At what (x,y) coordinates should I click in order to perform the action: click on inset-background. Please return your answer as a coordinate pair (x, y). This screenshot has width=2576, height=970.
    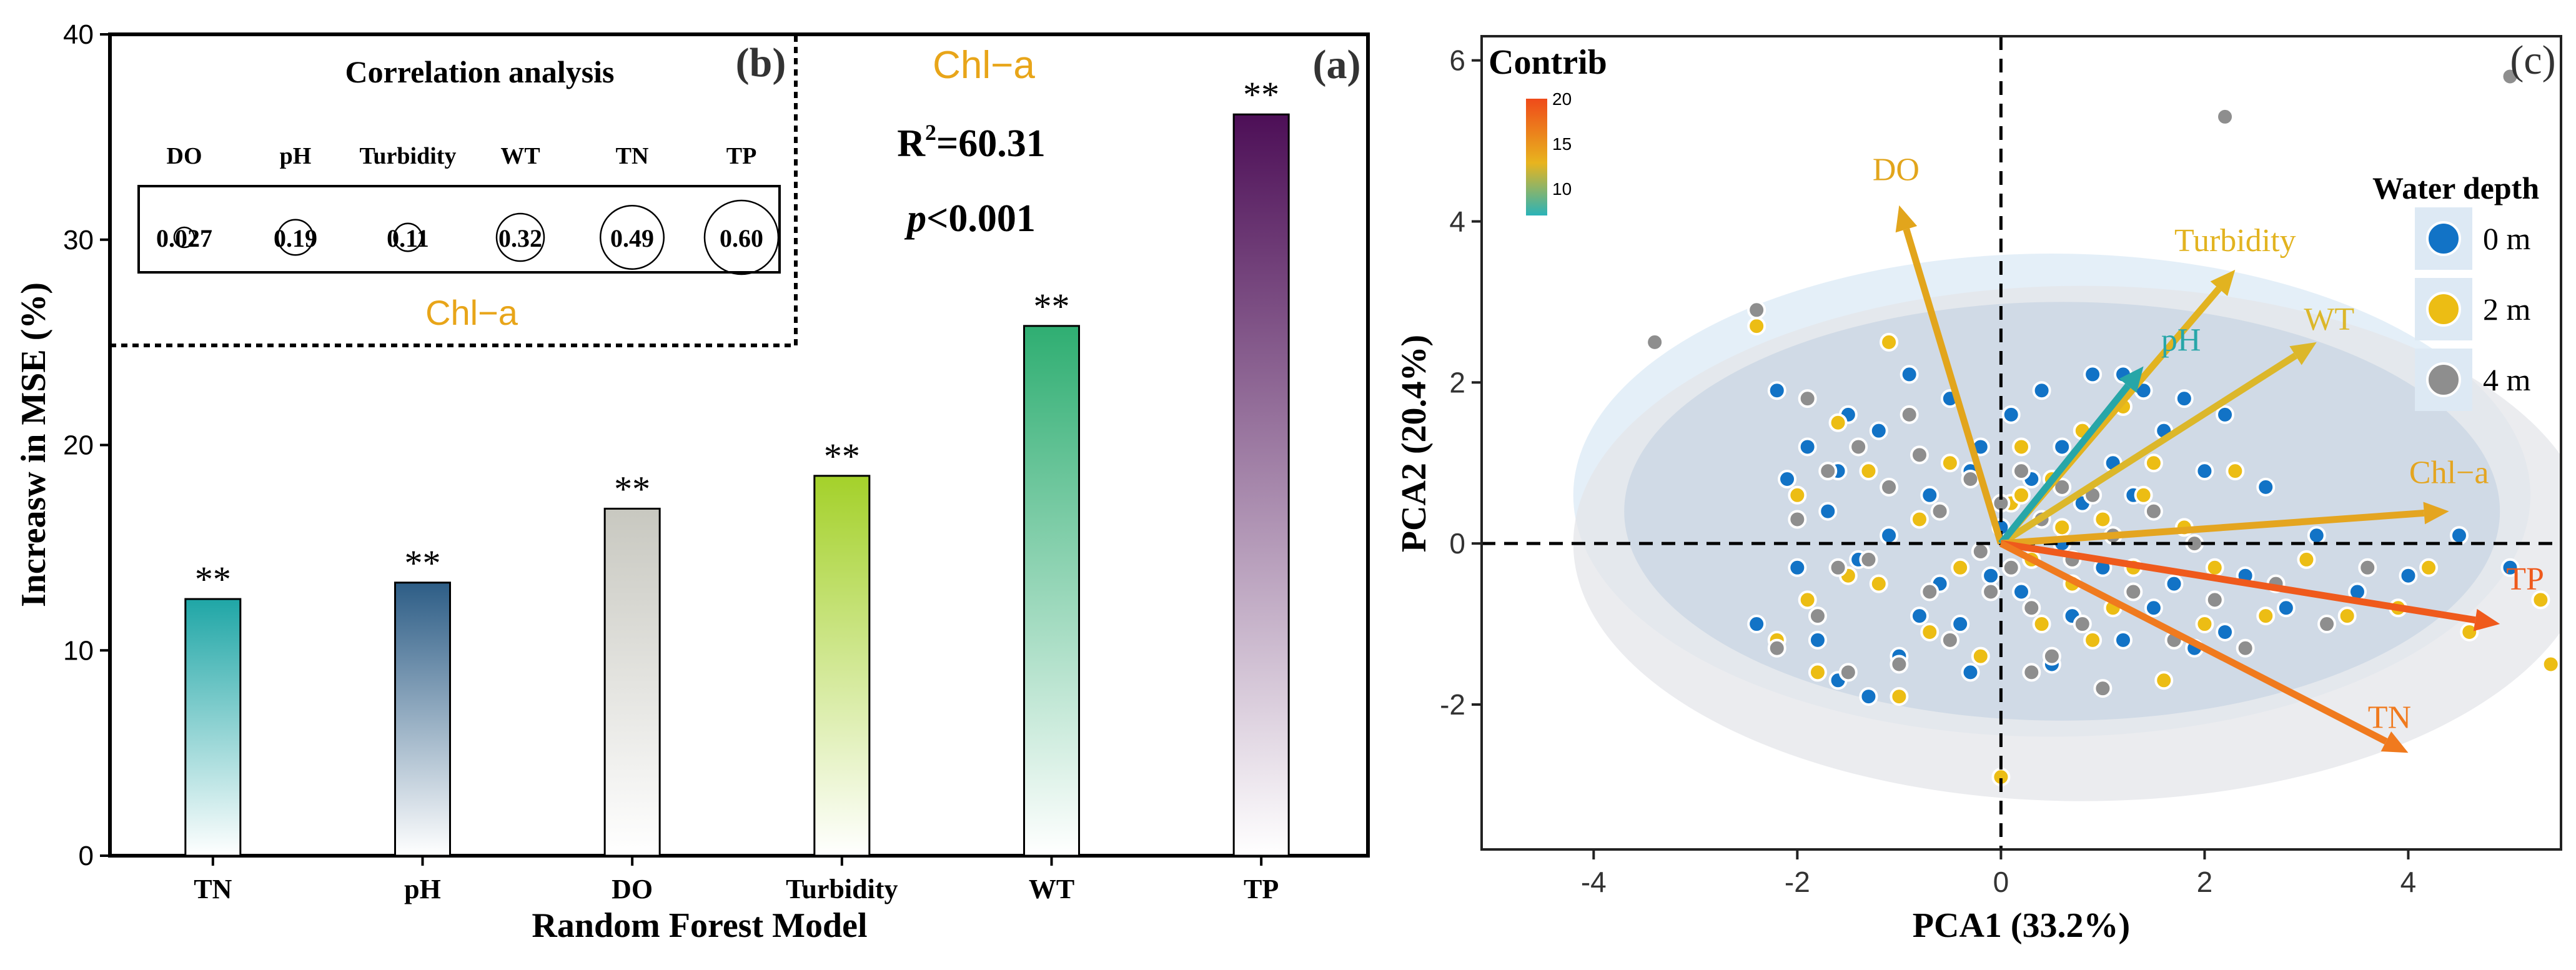
    Looking at the image, I should click on (454, 191).